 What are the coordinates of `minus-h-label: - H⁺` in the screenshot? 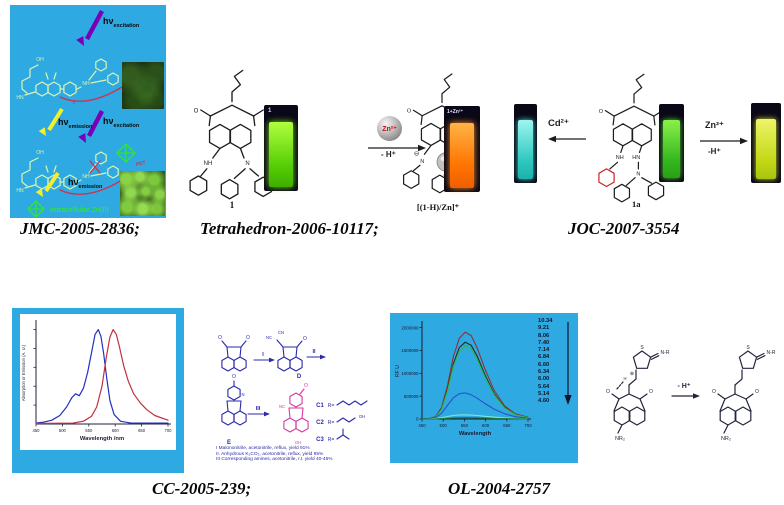 It's located at (388, 154).